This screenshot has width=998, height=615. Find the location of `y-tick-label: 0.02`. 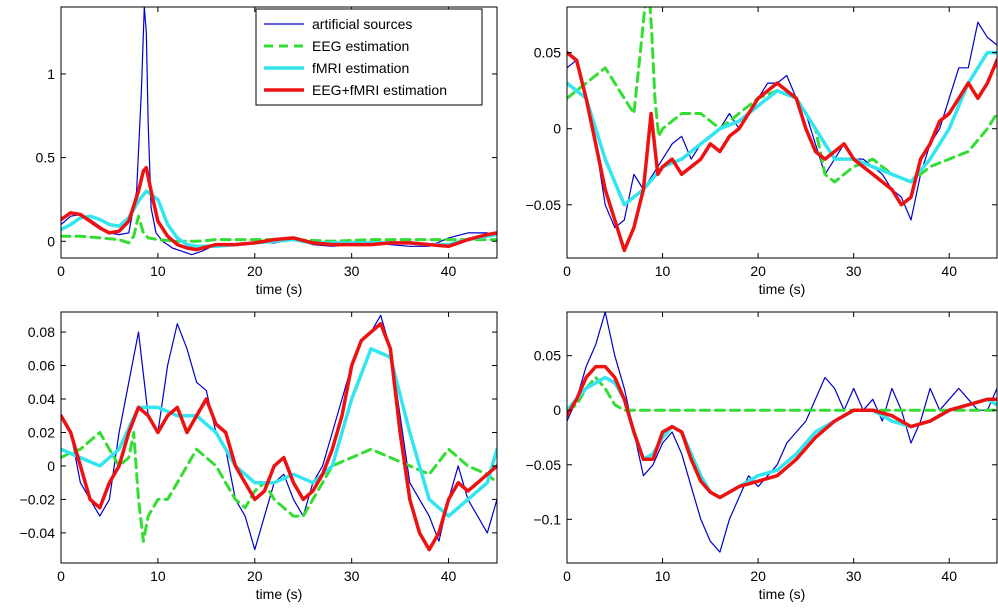

y-tick-label: 0.02 is located at coordinates (41, 432).